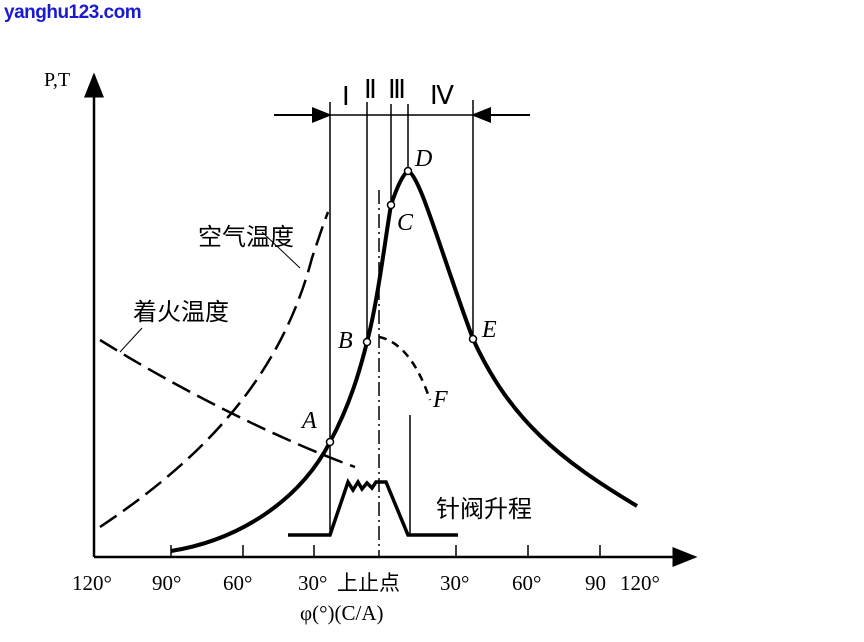  I want to click on point-label-d: D, so click(423, 159).